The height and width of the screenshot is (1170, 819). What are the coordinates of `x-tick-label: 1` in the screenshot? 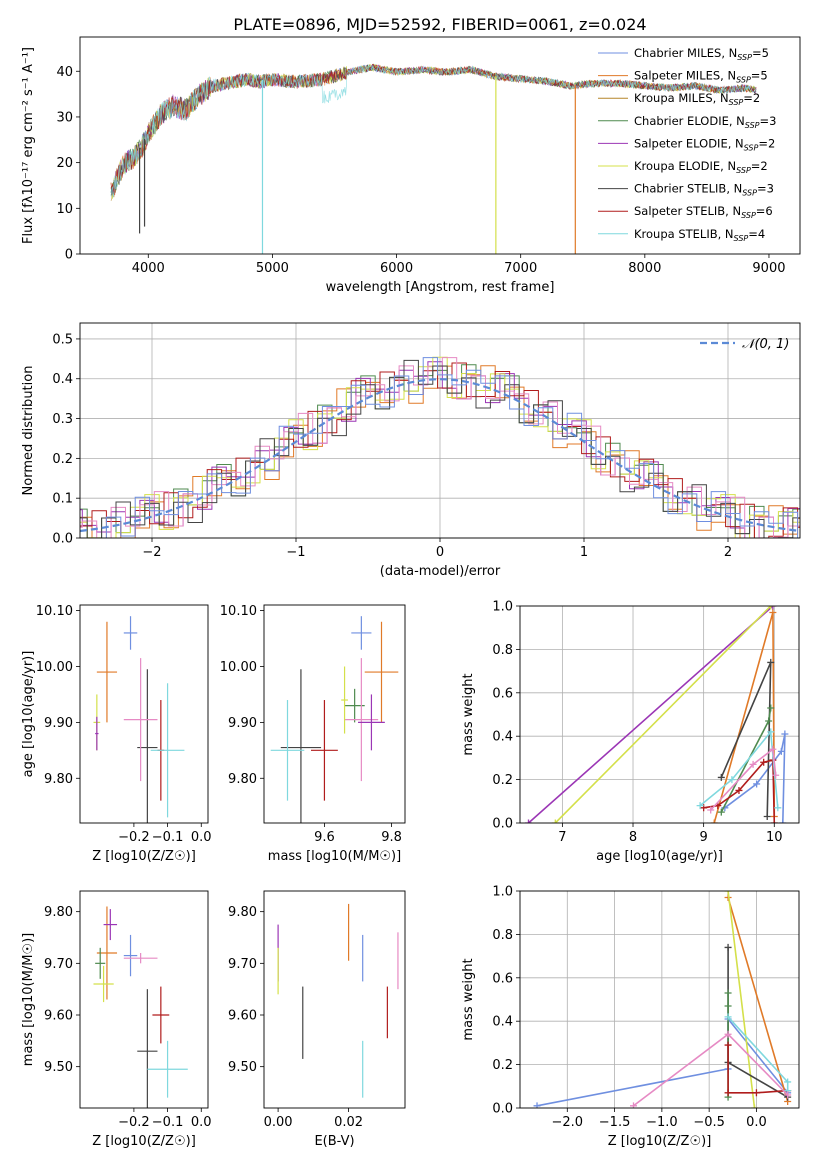 It's located at (584, 552).